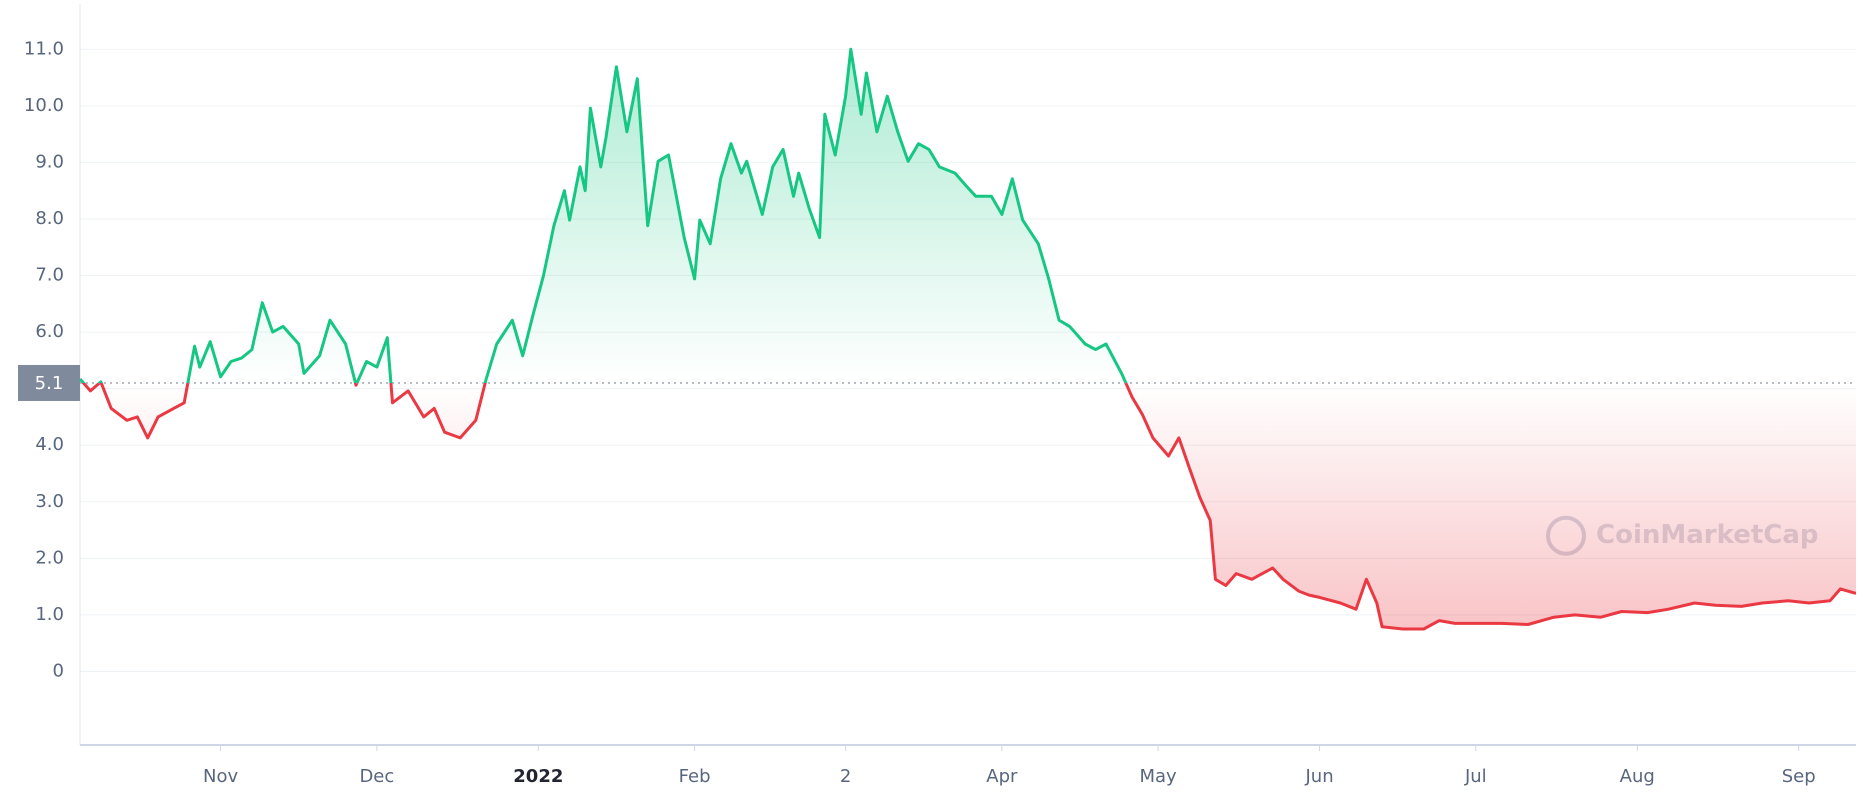 Image resolution: width=1858 pixels, height=800 pixels. Describe the element at coordinates (376, 776) in the screenshot. I see `x-tick-label: Dec` at that location.